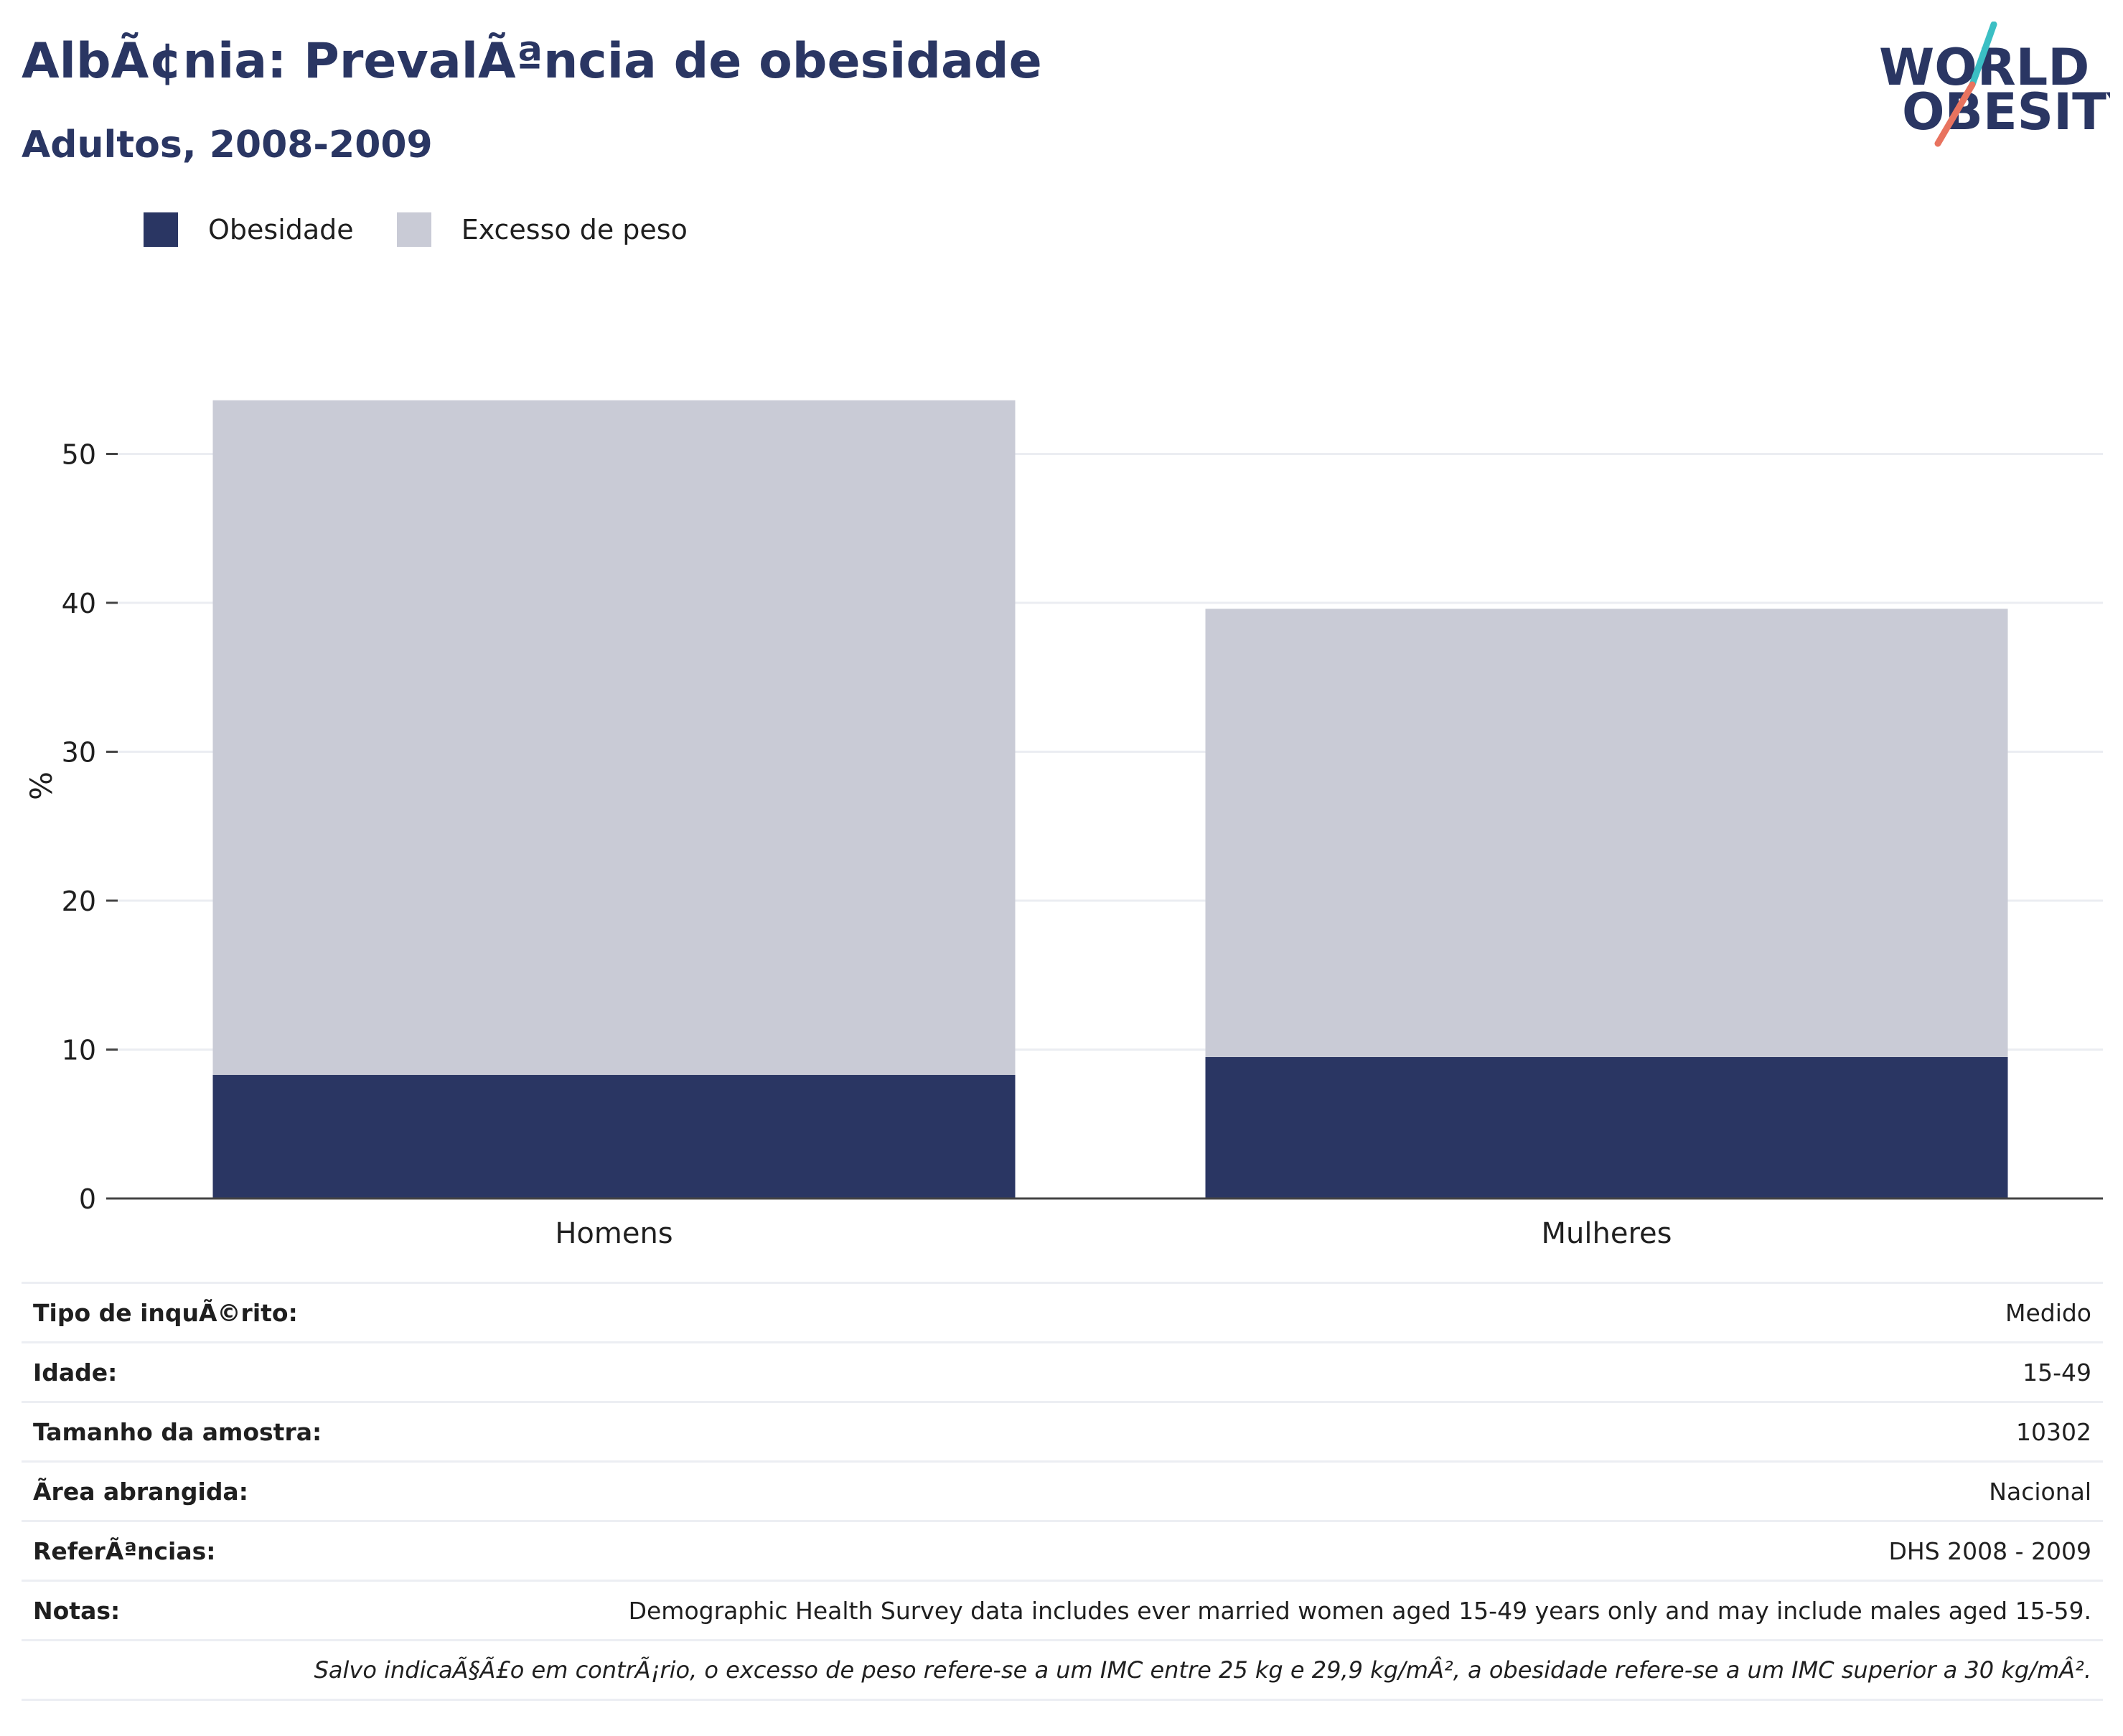  What do you see at coordinates (41, 785) in the screenshot?
I see `y-axis-label: %` at bounding box center [41, 785].